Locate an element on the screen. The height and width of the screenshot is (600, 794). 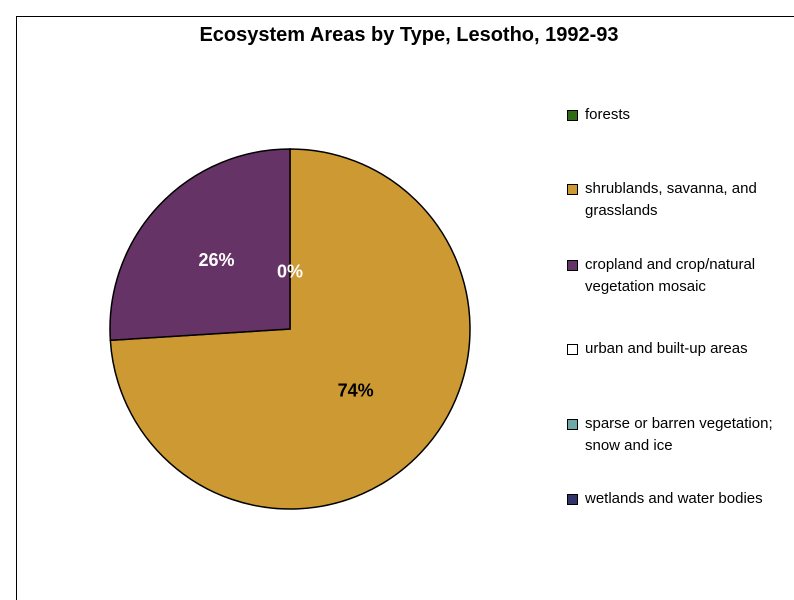
data-label-1: 74% is located at coordinates (356, 391).